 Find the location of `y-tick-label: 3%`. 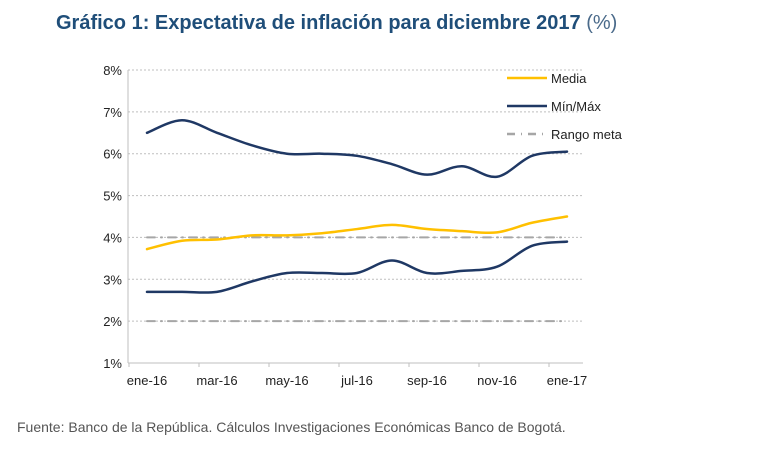

y-tick-label: 3% is located at coordinates (112, 279).